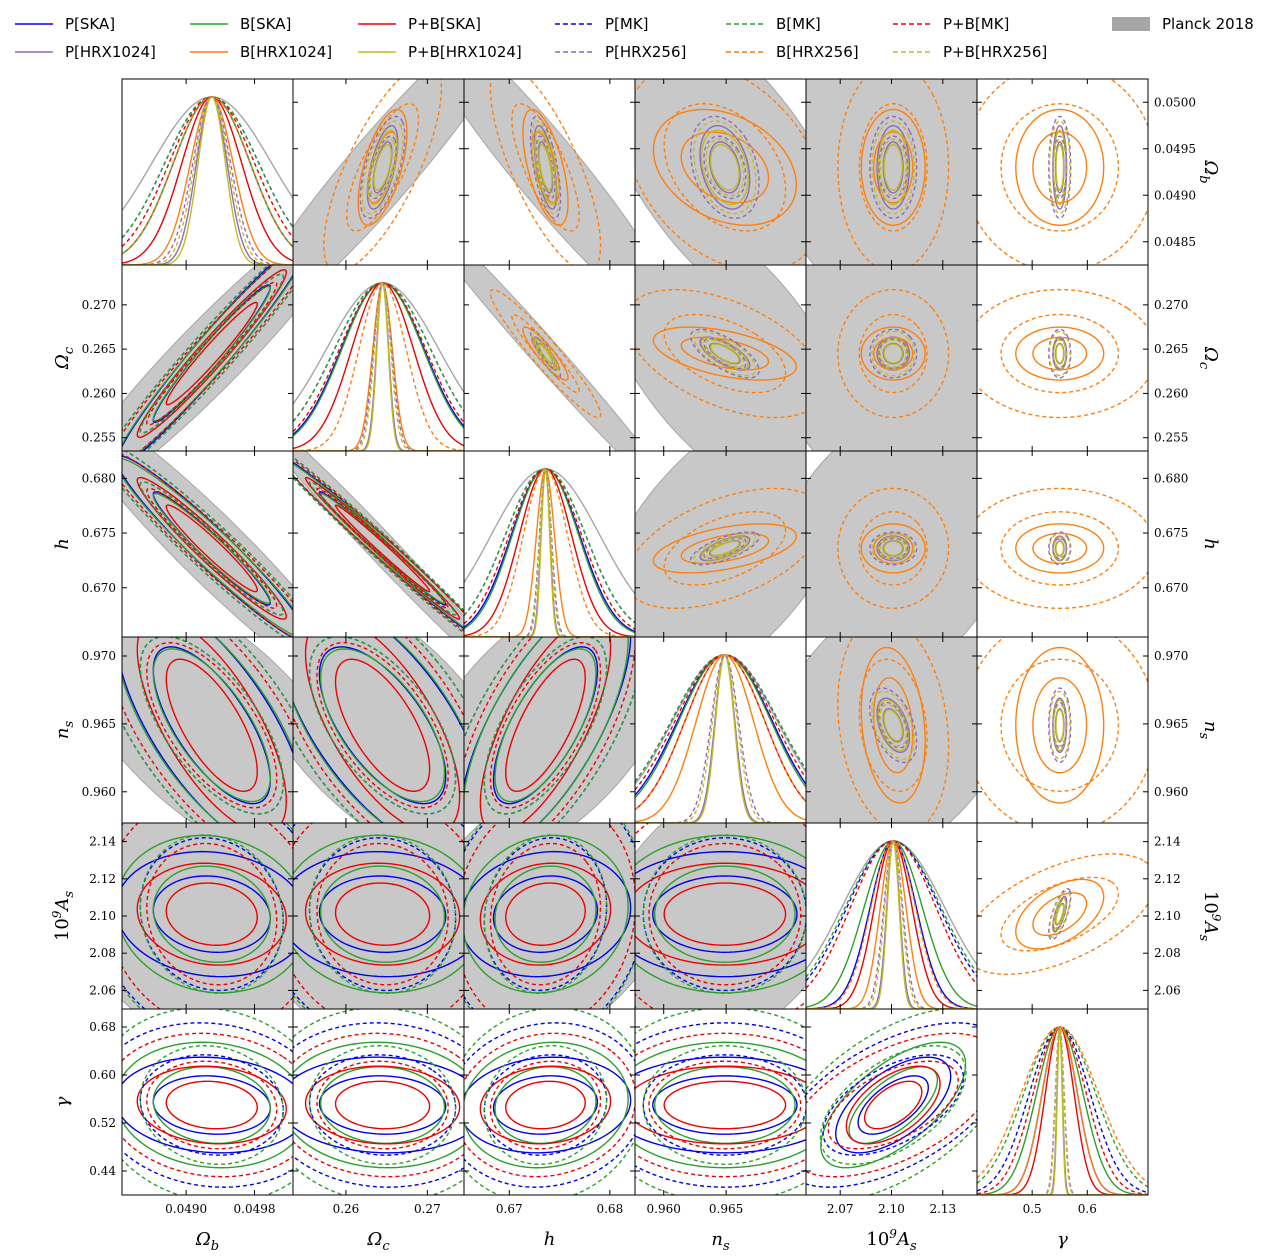 This screenshot has width=1272, height=1259. Describe the element at coordinates (1062, 358) in the screenshot. I see `panel-Omegac-vs-gamma-upper` at that location.